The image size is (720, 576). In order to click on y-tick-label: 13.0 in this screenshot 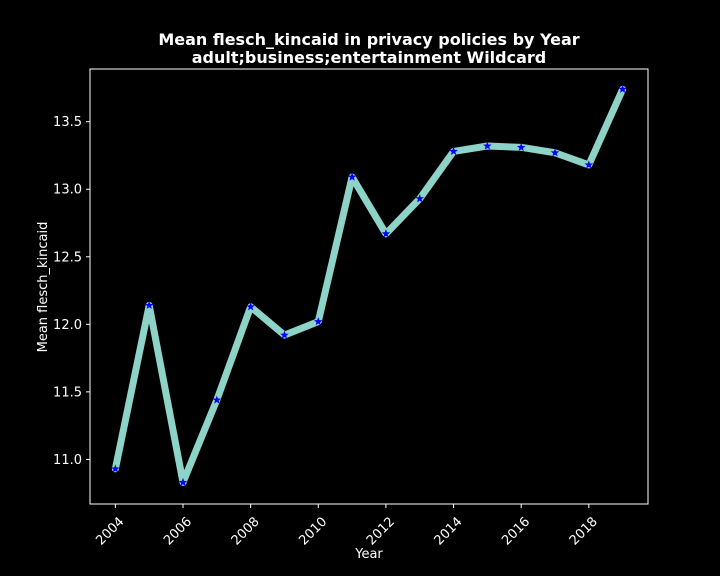, I will do `click(67, 190)`.